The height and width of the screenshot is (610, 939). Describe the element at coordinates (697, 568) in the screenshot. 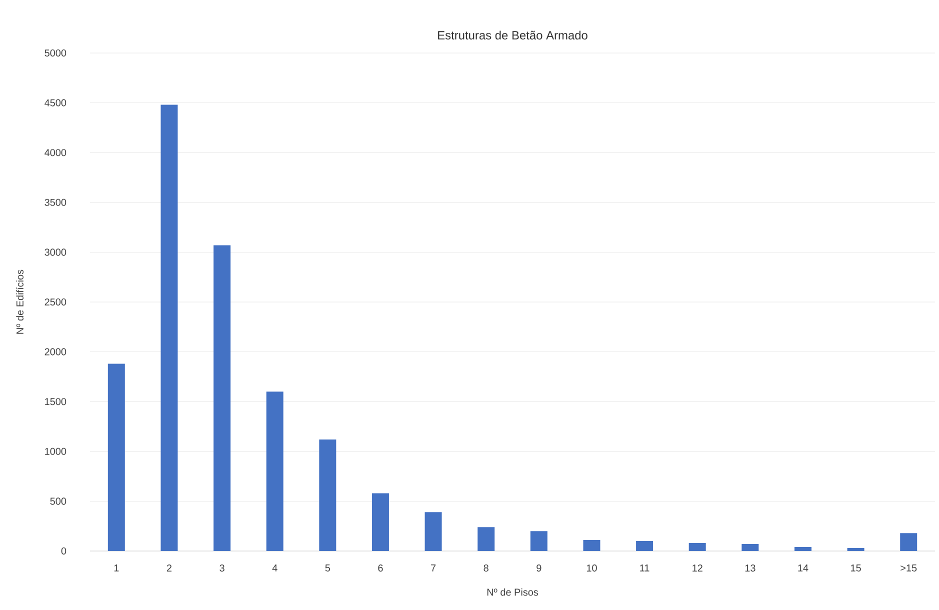

I see `x-tick-label: 12` at that location.